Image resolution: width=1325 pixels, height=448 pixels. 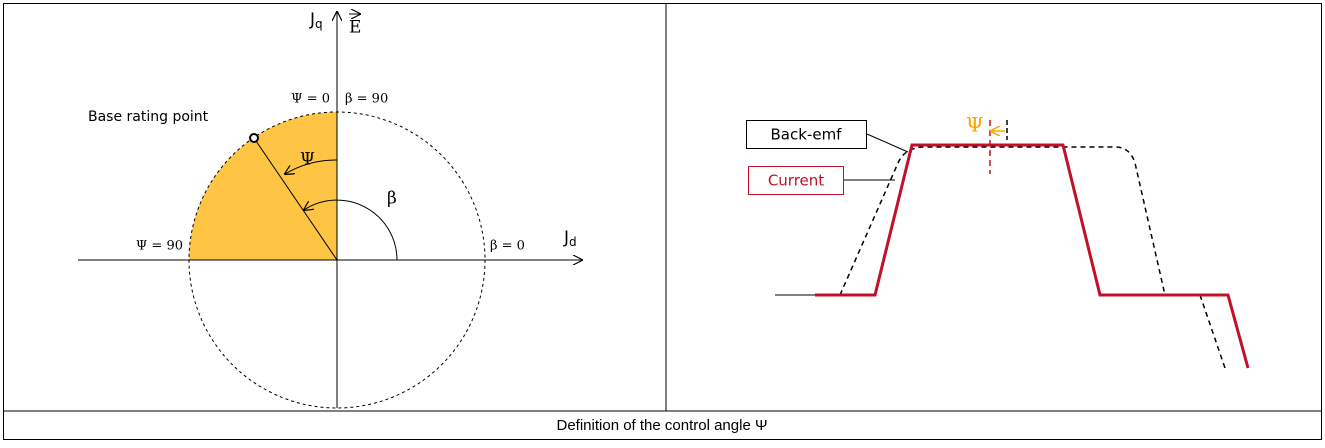 I want to click on back-emf-wave, so click(x=1032, y=257).